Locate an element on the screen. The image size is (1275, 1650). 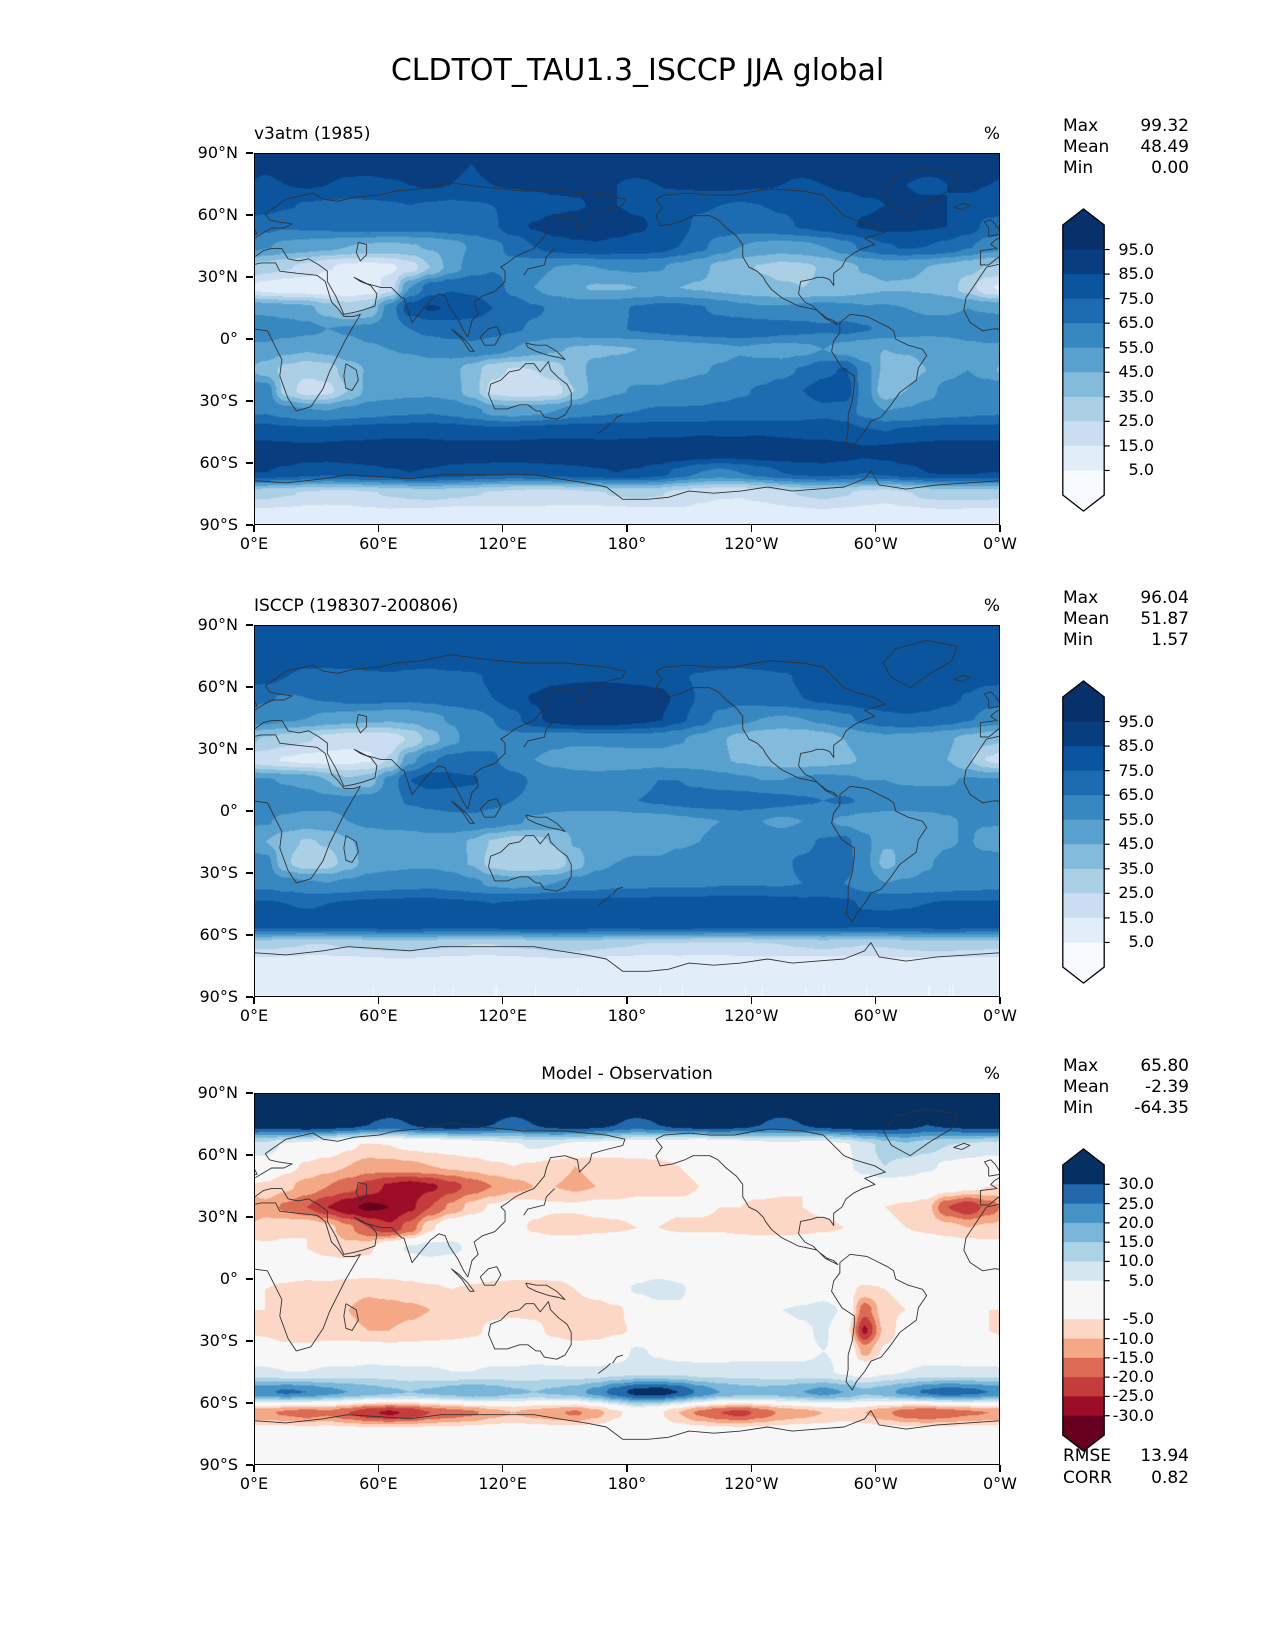
lon-tick-label: 60°E is located at coordinates (378, 1483).